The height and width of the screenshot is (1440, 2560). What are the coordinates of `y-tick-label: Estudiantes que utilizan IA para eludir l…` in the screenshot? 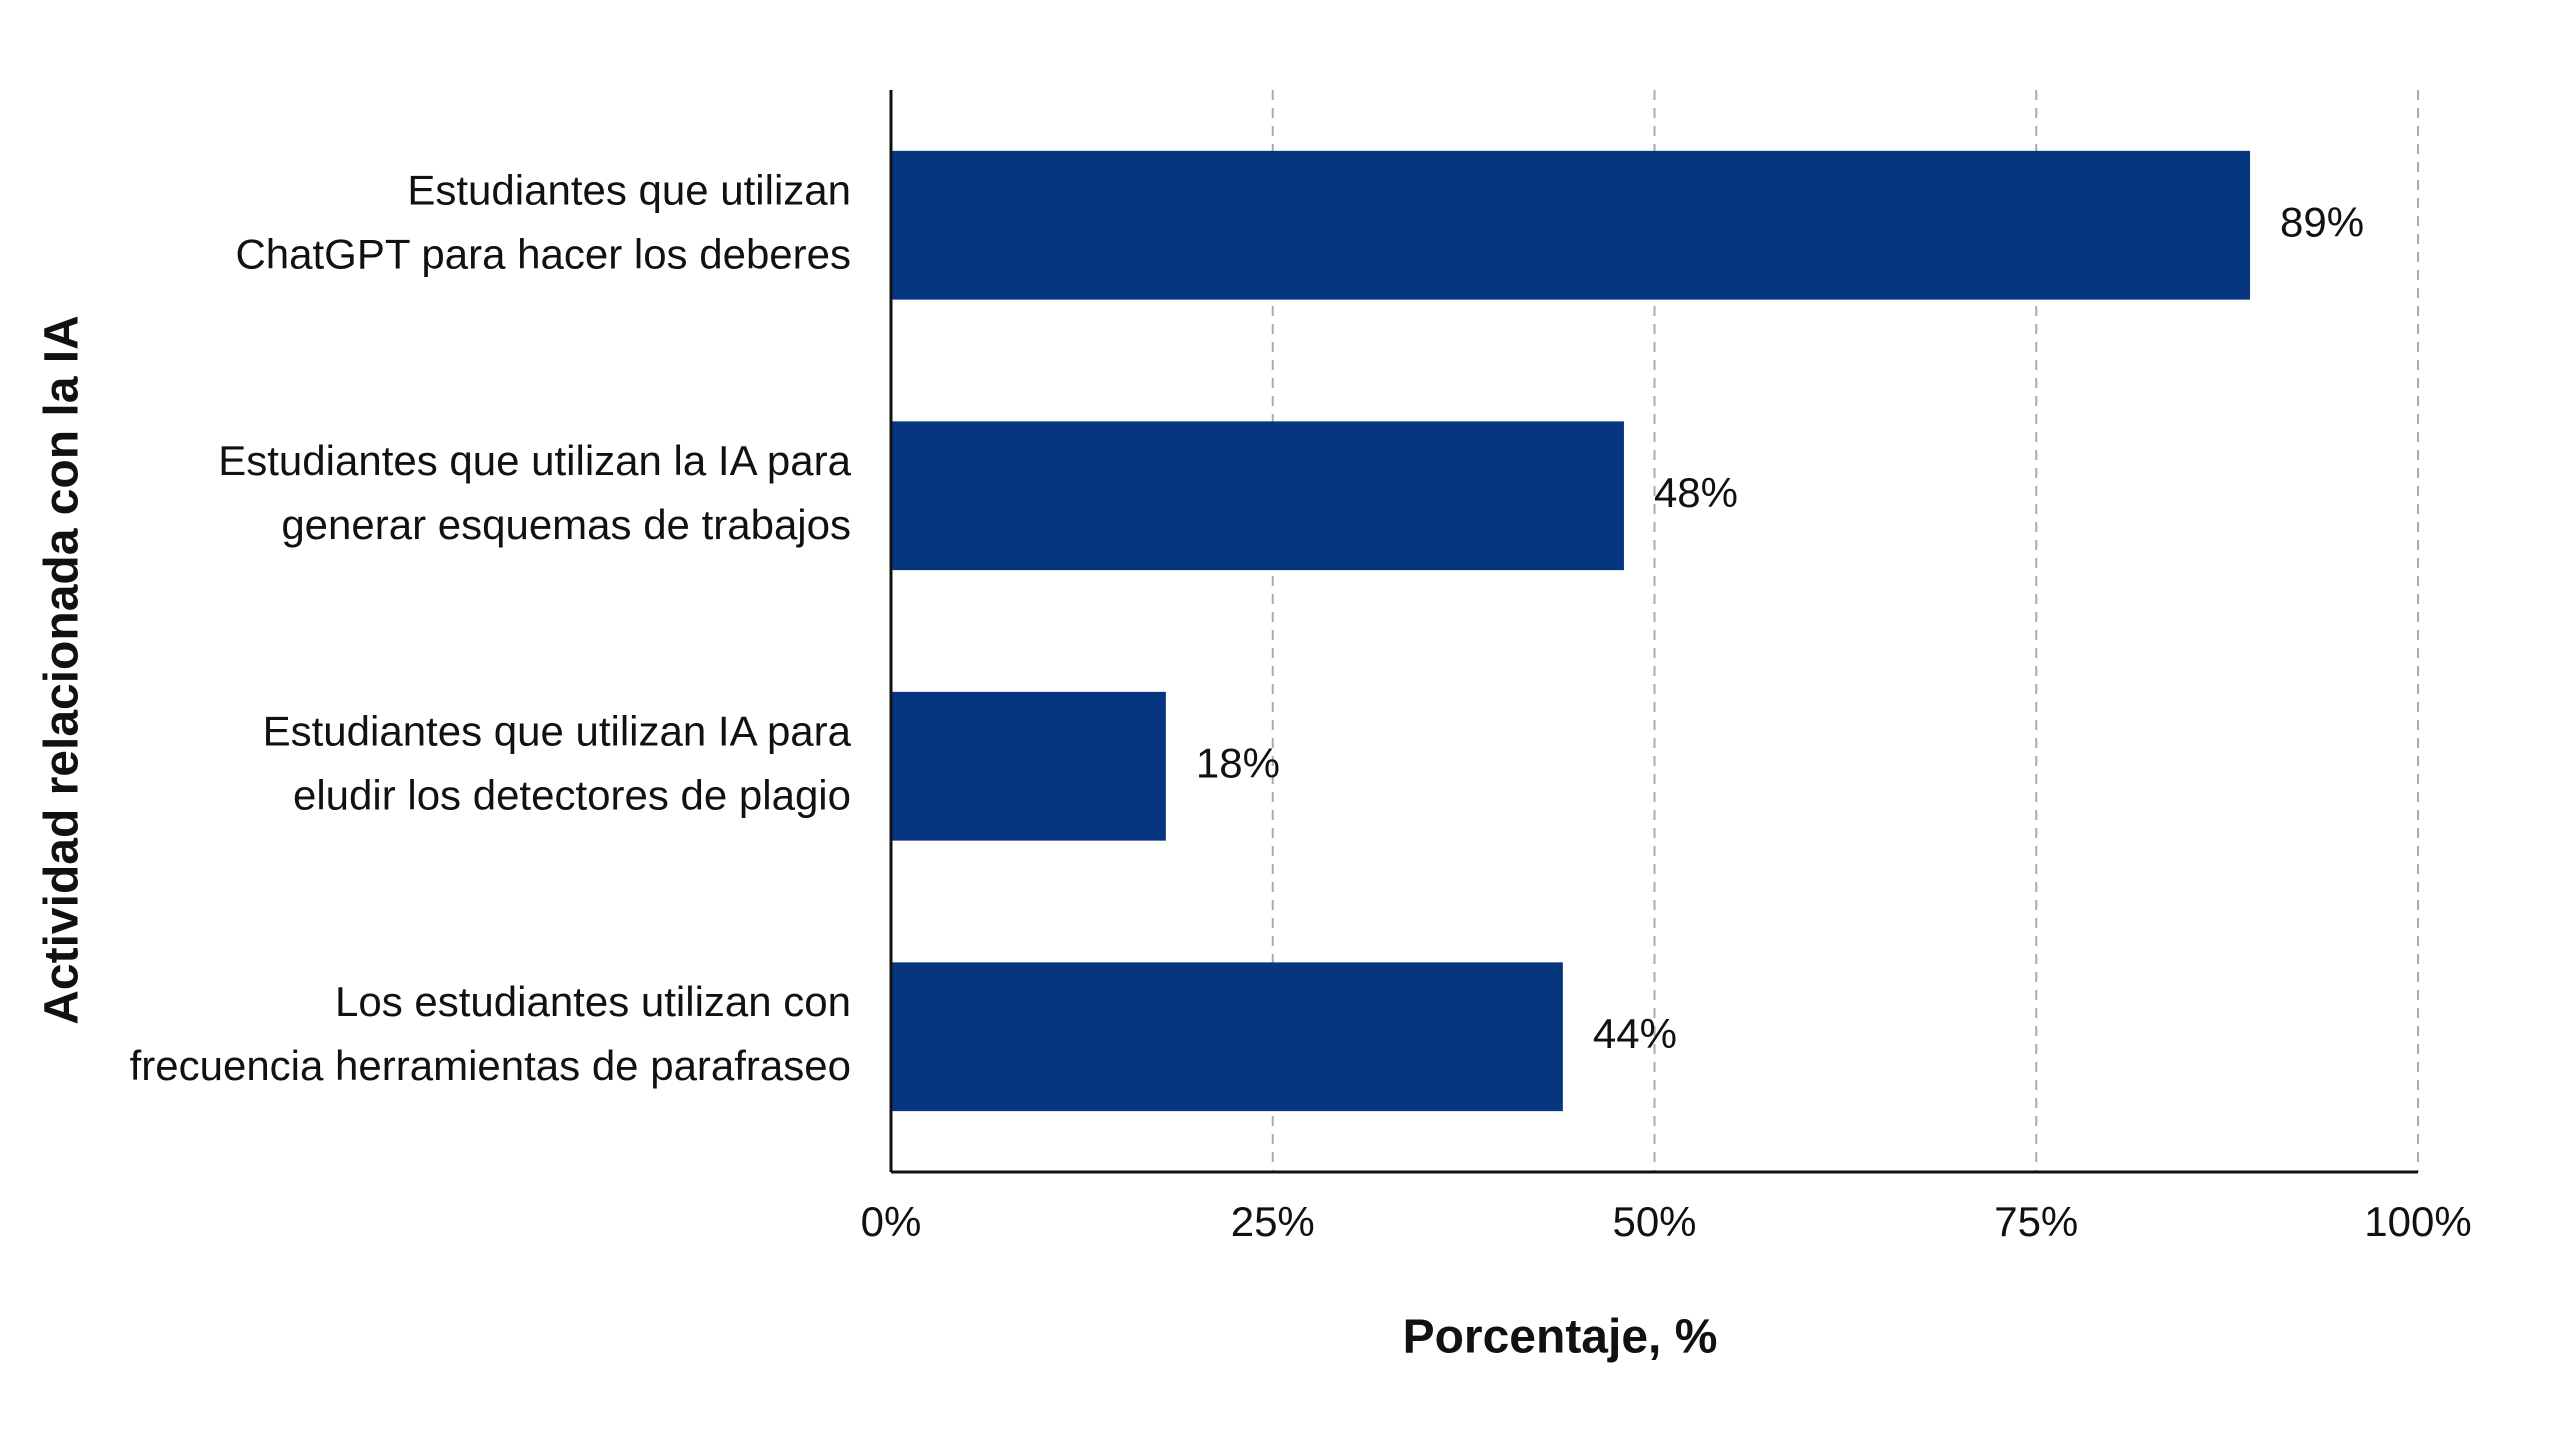 It's located at (557, 762).